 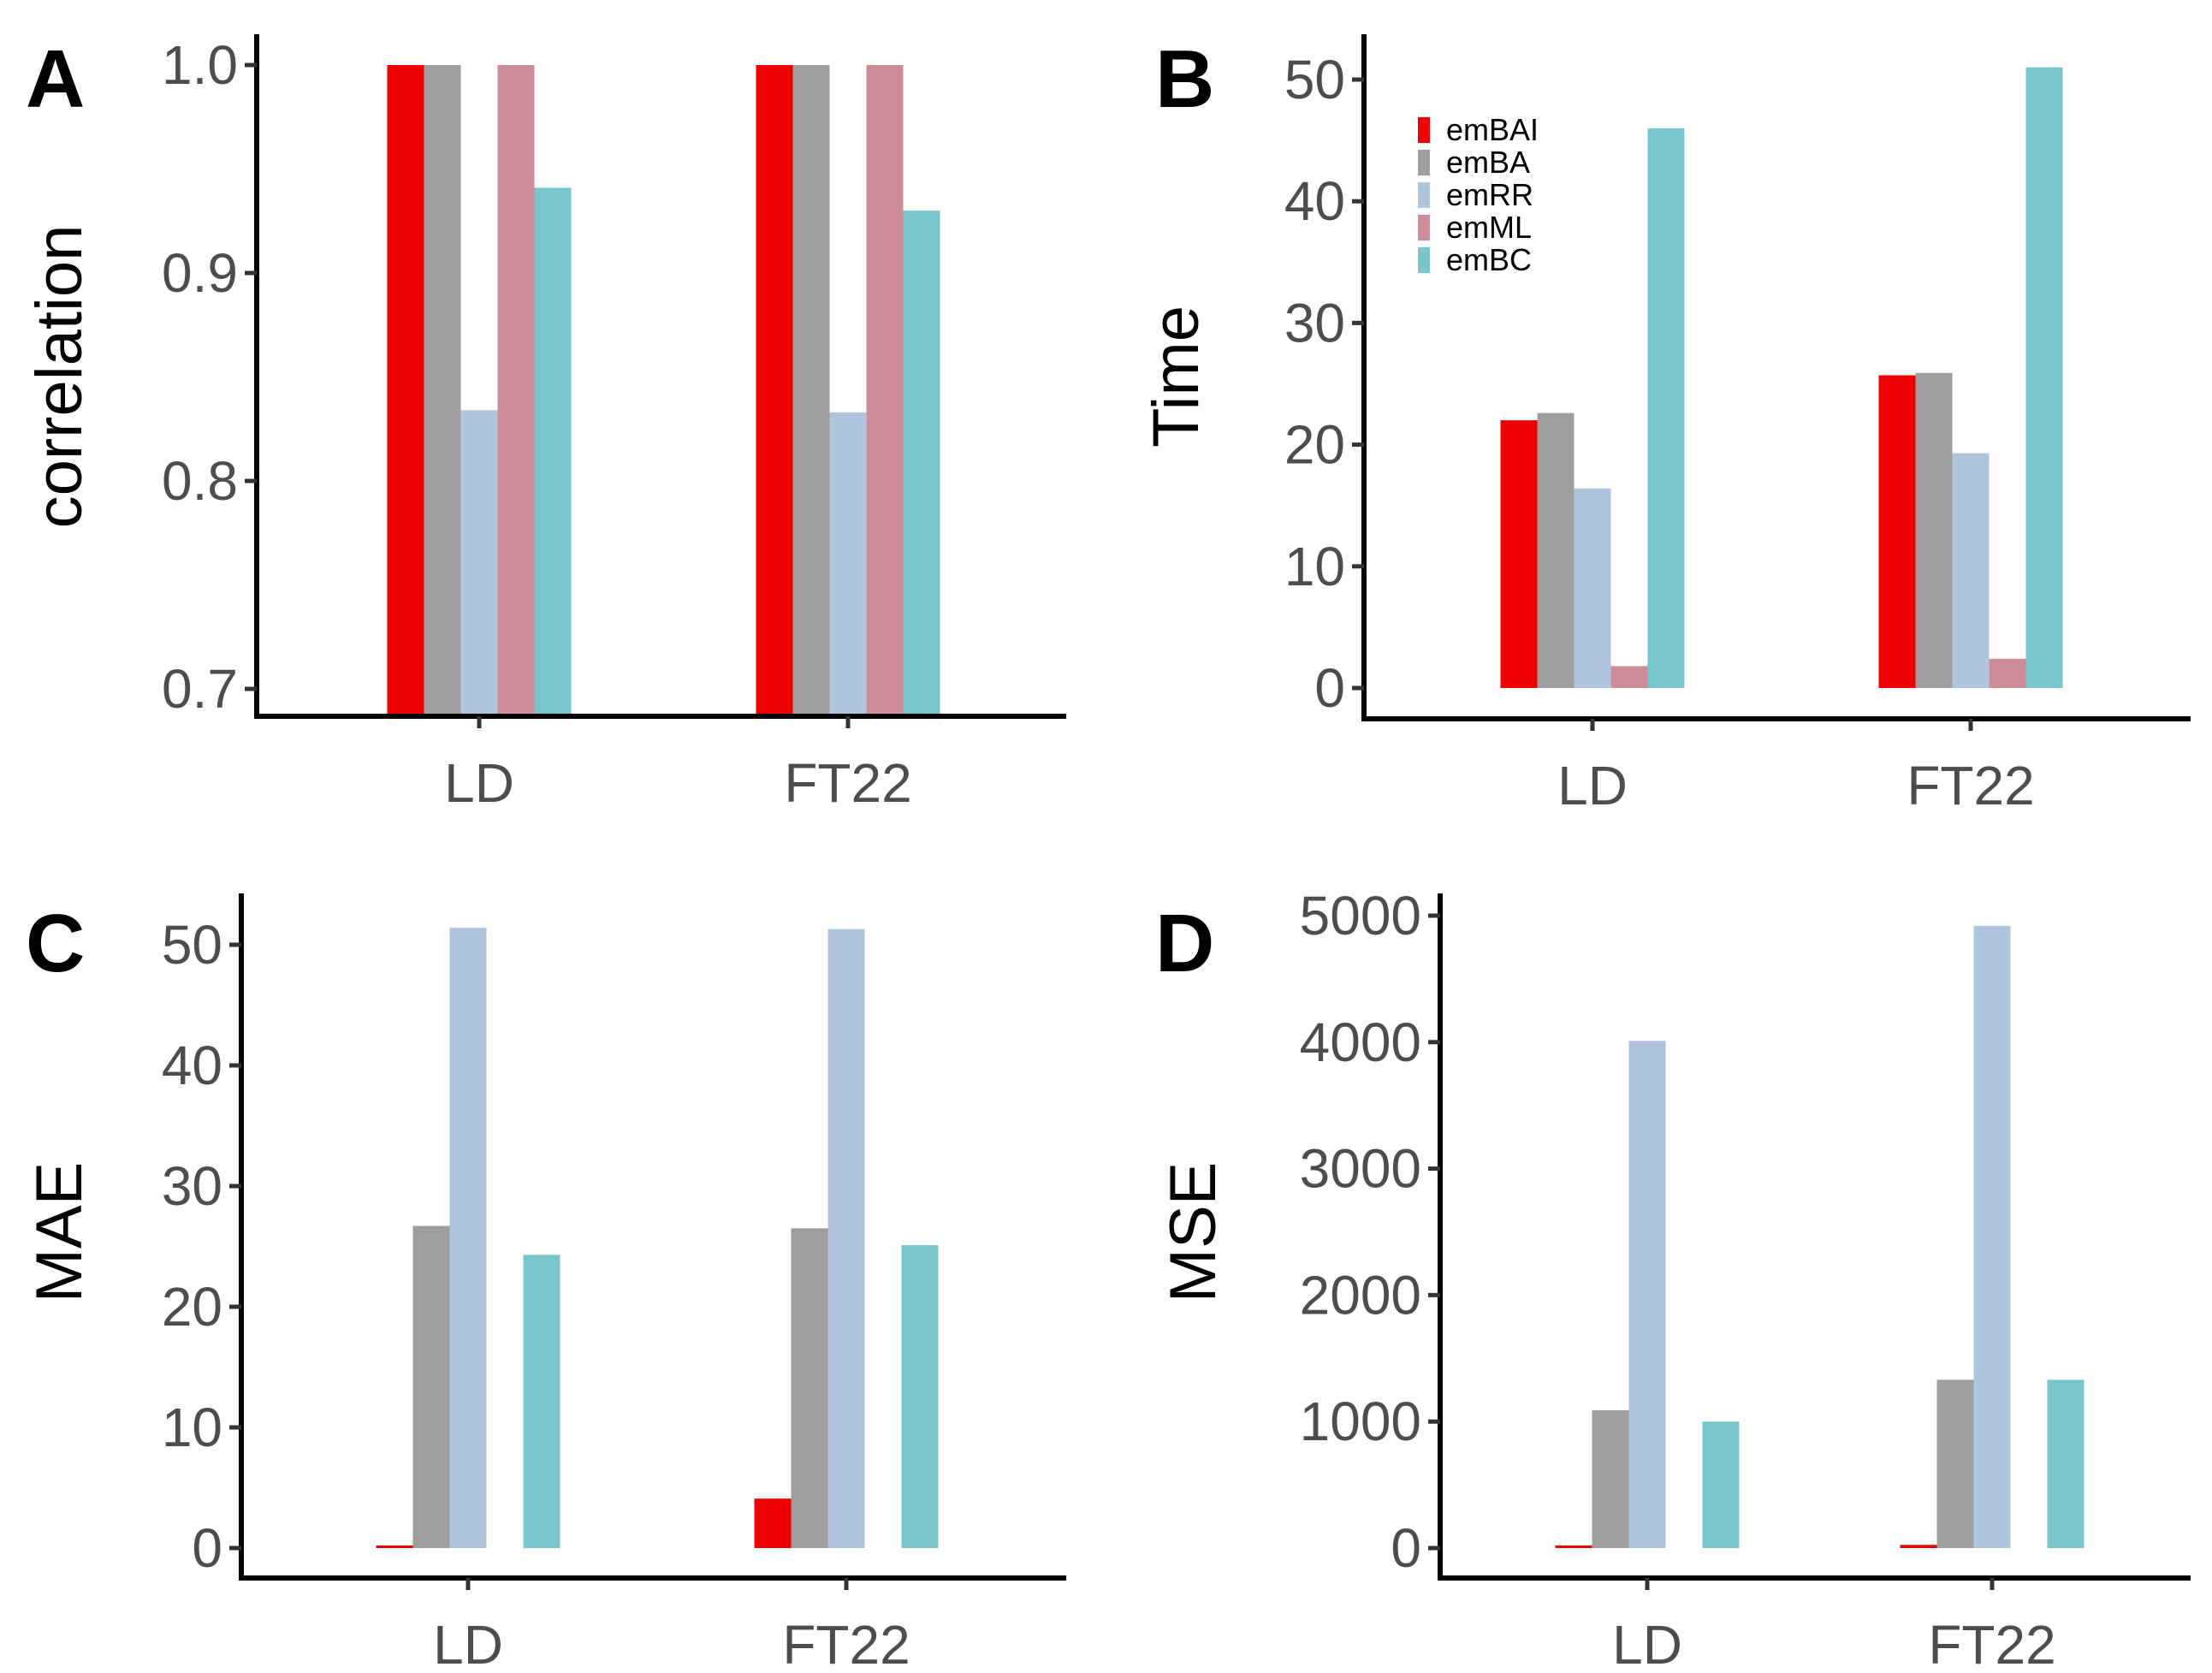 What do you see at coordinates (200, 65) in the screenshot?
I see `y-tick-label: 1.0` at bounding box center [200, 65].